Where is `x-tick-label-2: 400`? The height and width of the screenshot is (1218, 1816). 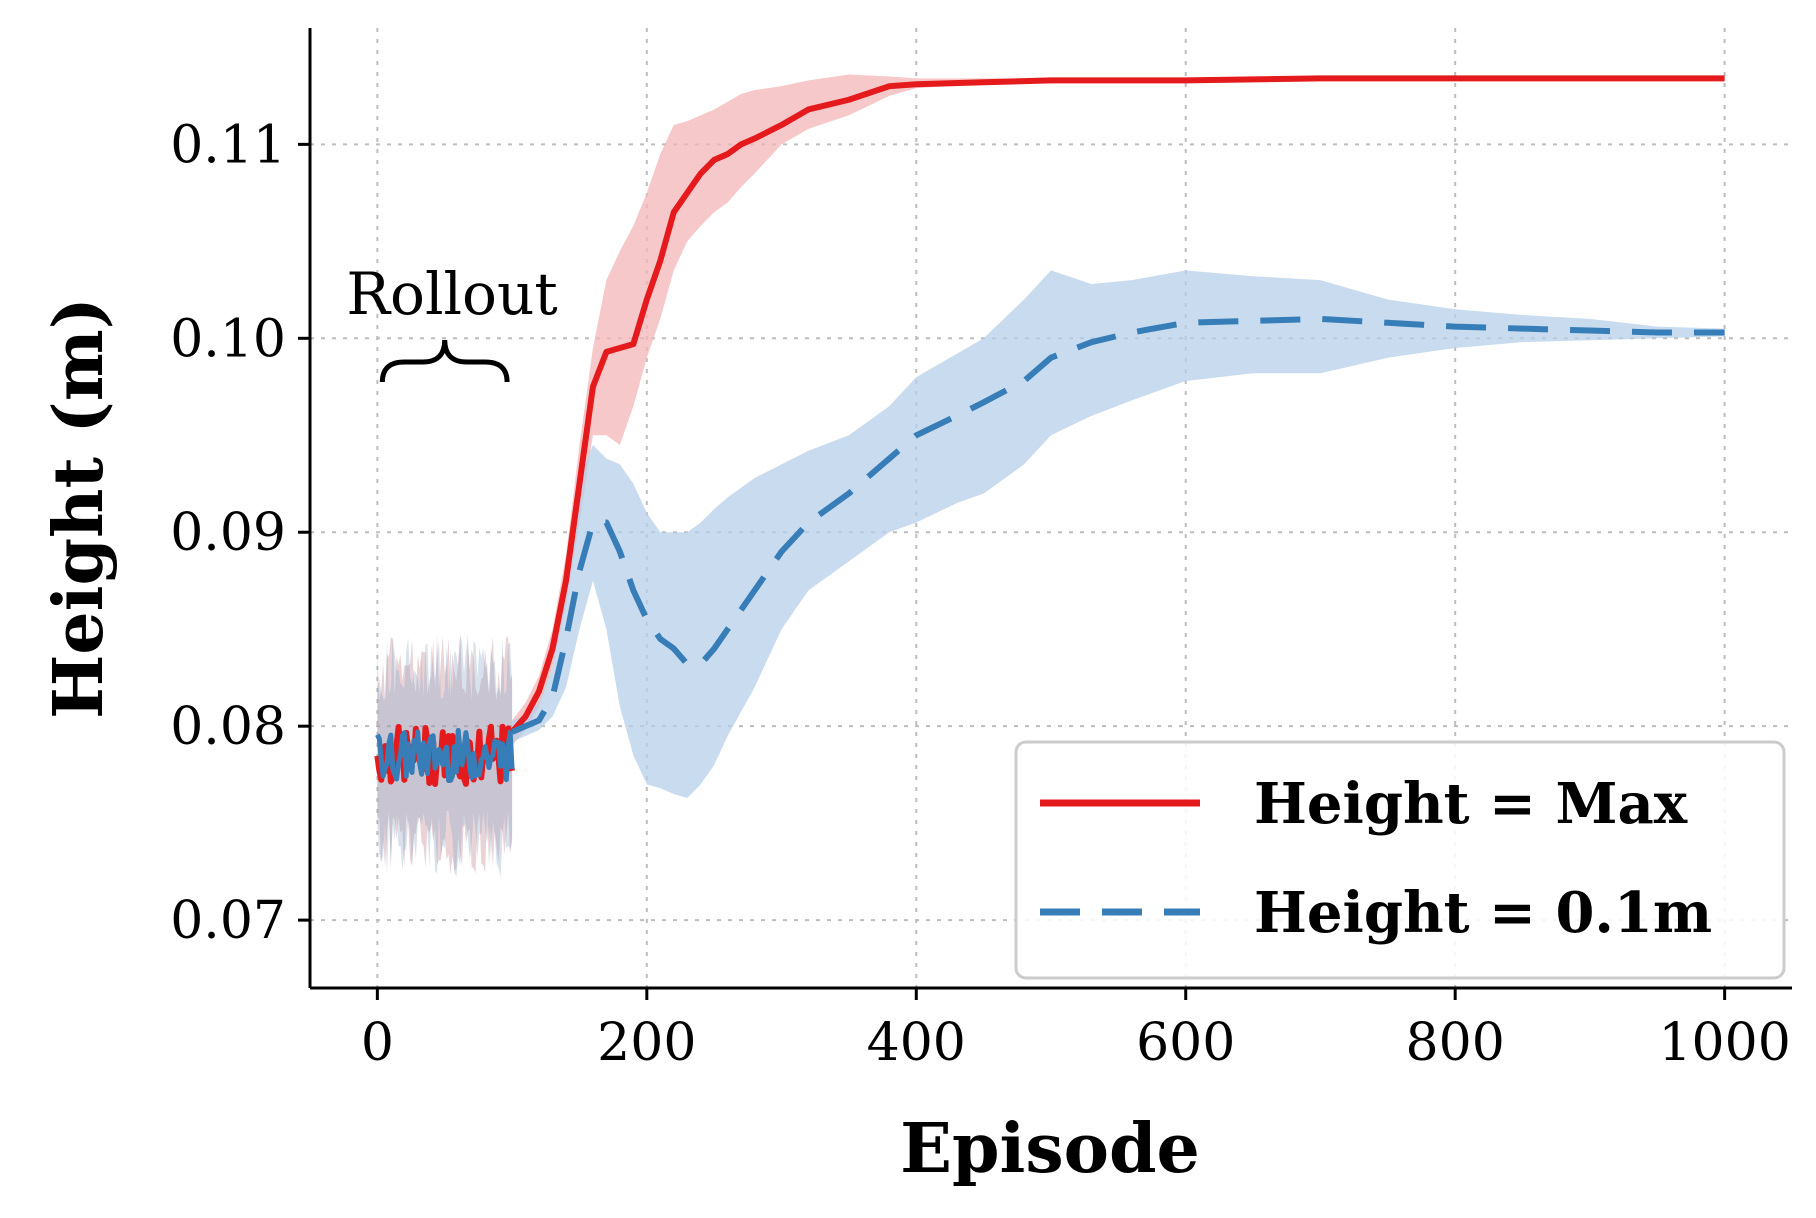 x-tick-label-2: 400 is located at coordinates (916, 1043).